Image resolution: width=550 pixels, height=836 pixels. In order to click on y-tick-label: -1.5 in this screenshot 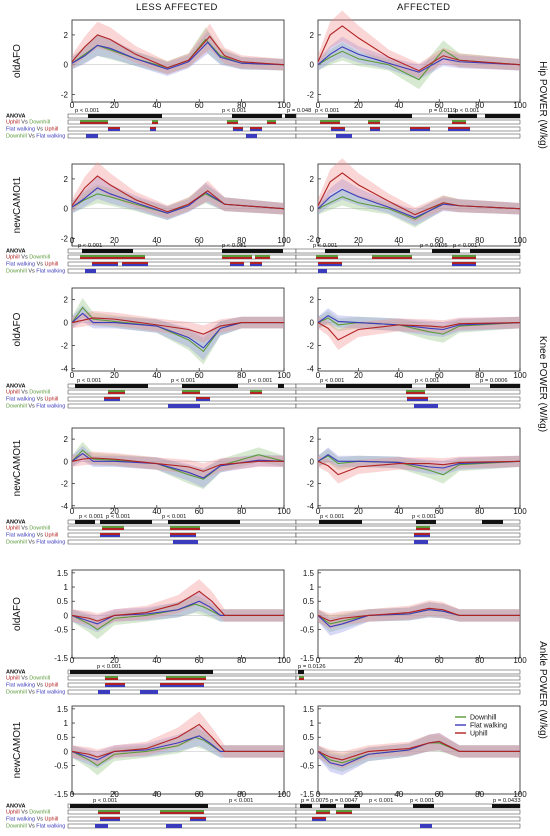, I will do `click(307, 658)`.